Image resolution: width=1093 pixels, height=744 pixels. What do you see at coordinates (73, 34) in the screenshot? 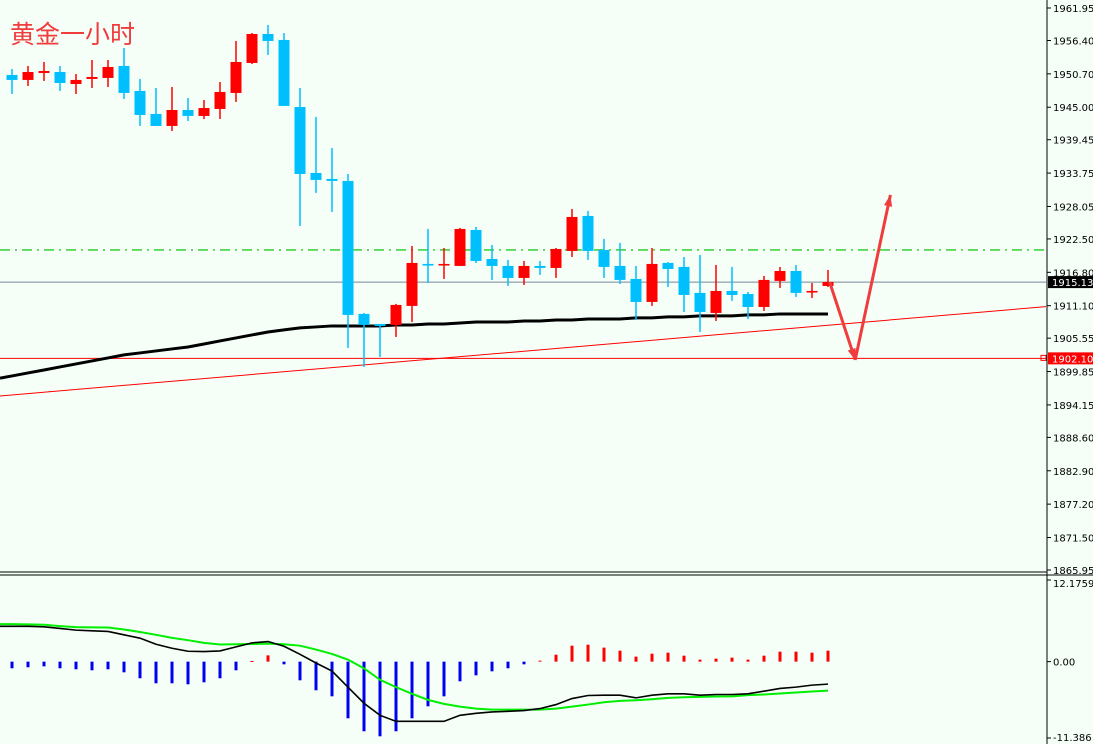
I see `chart-title: 黄金一小时` at bounding box center [73, 34].